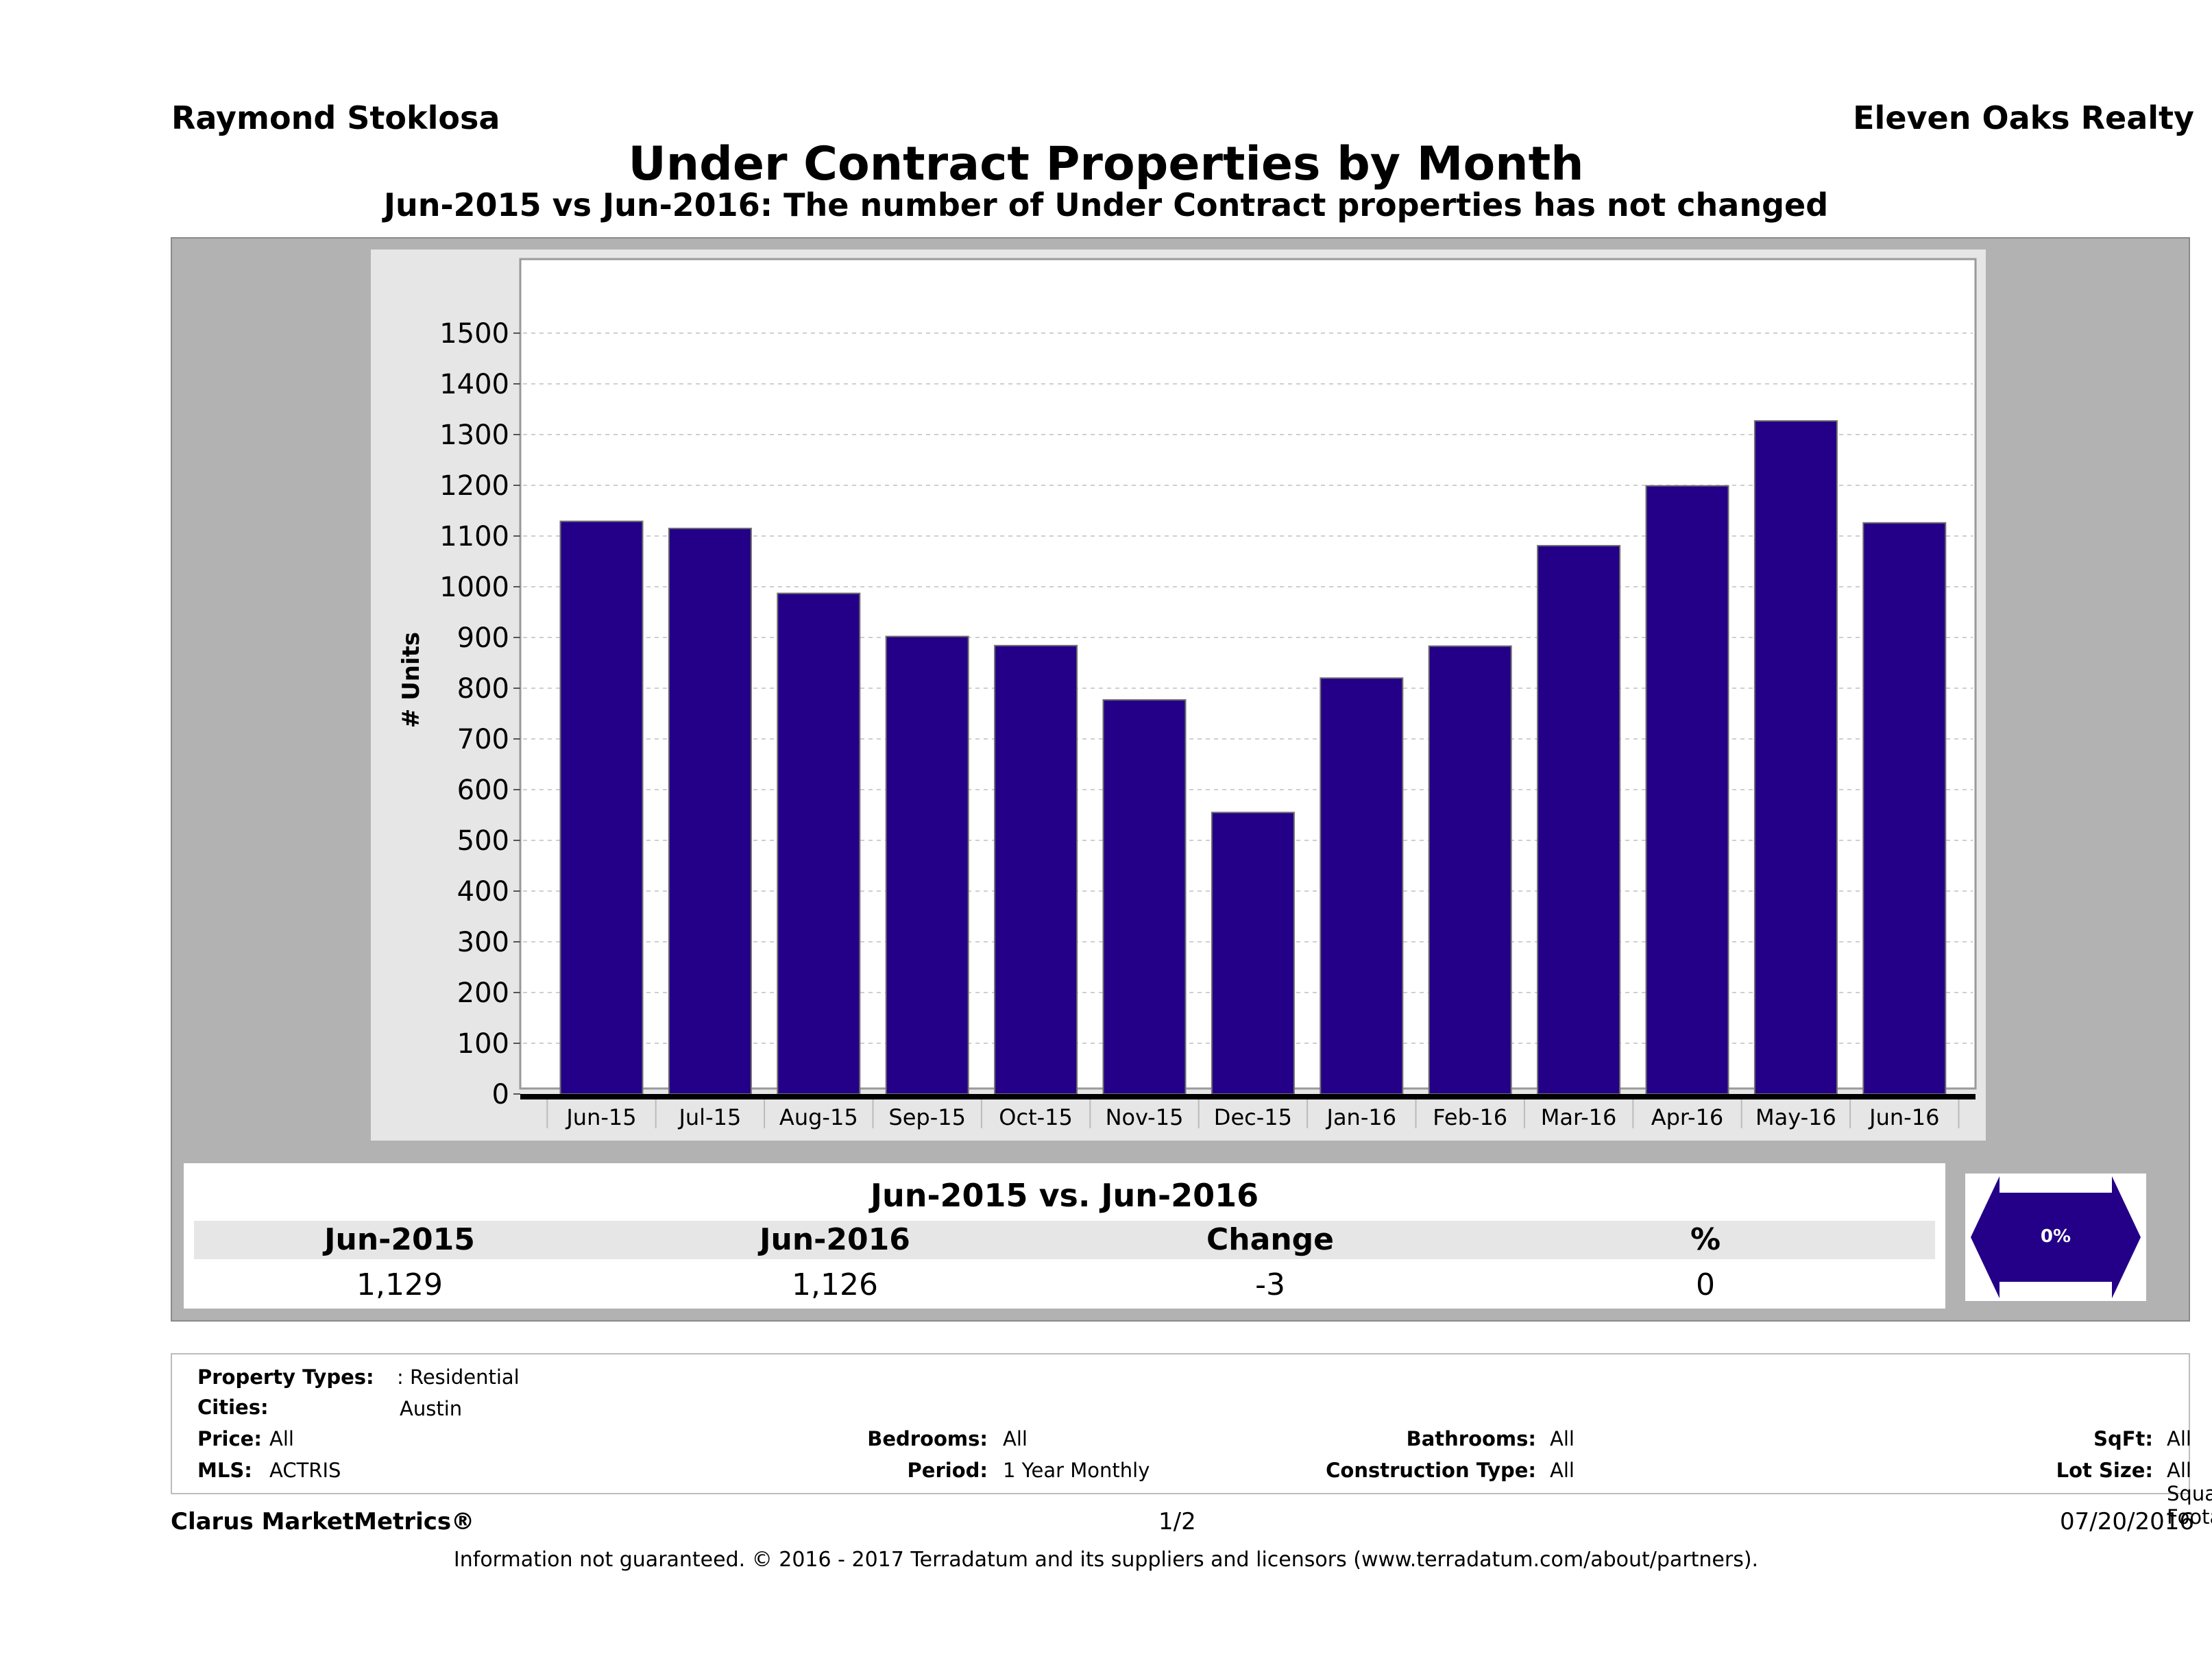 The height and width of the screenshot is (1678, 2212). Describe the element at coordinates (501, 1094) in the screenshot. I see `y-tick-label: 0` at that location.